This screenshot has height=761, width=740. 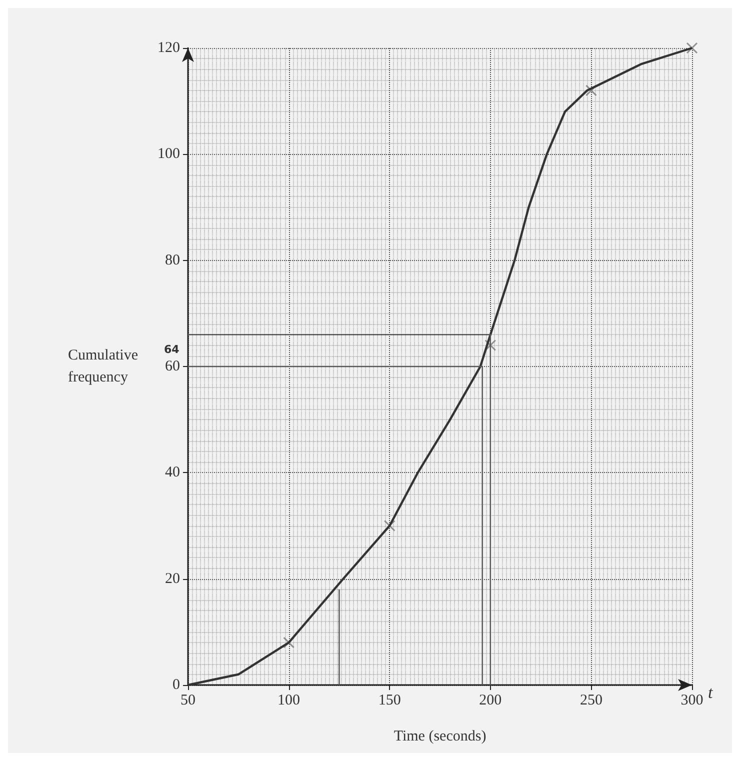 I want to click on x-tick-label: 200, so click(x=490, y=700).